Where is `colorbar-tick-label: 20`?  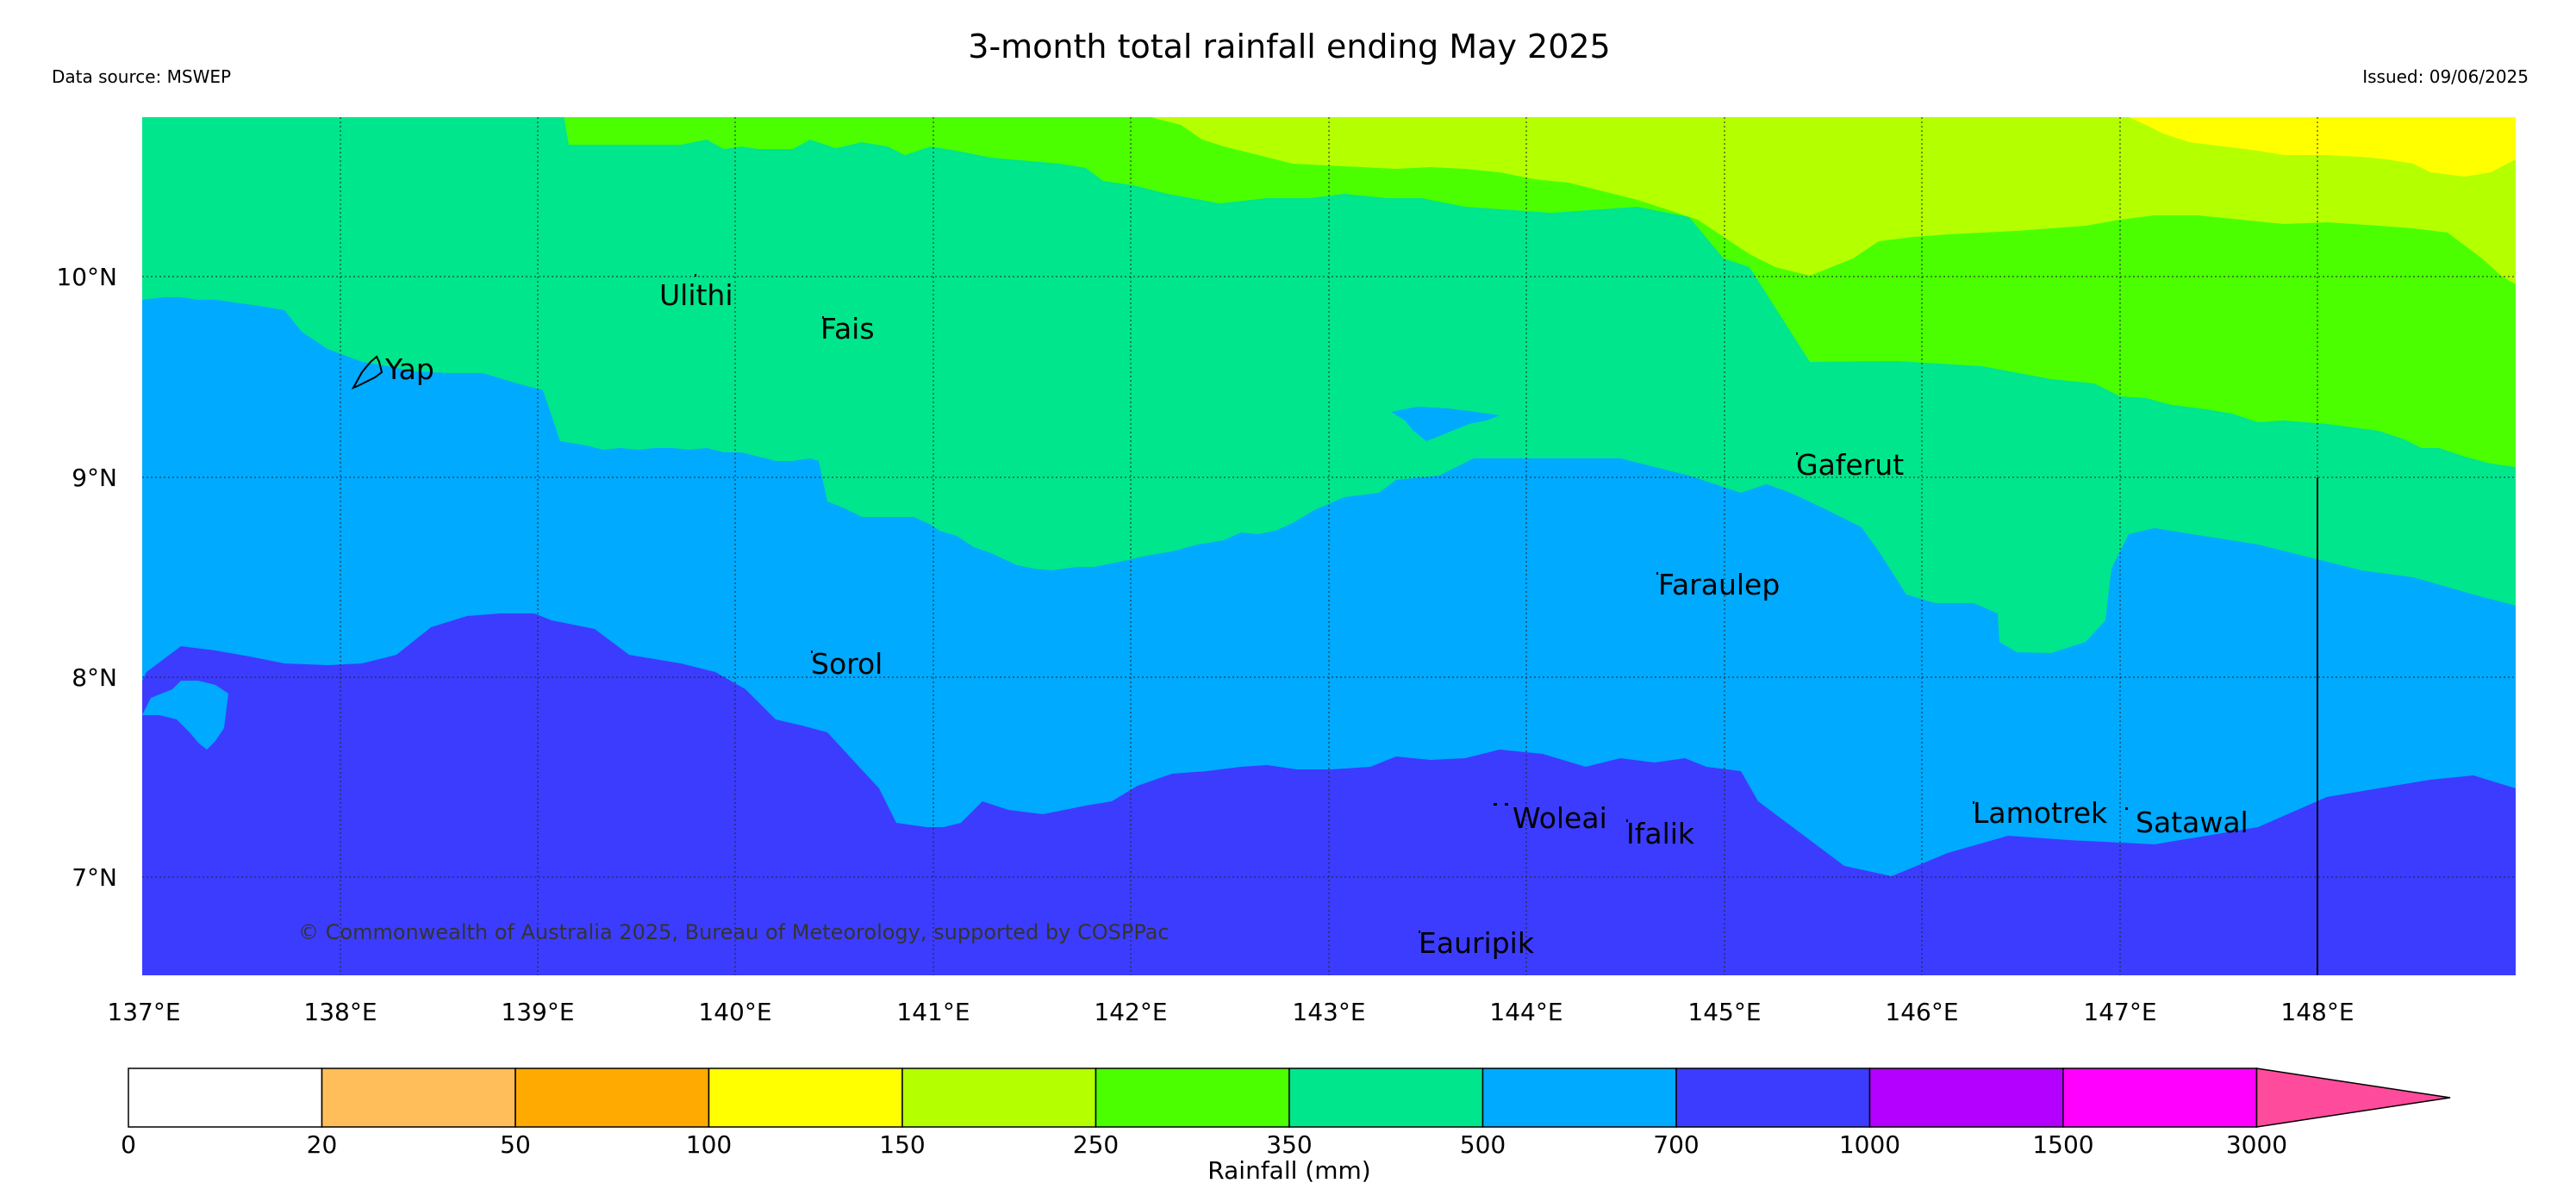
colorbar-tick-label: 20 is located at coordinates (322, 1145).